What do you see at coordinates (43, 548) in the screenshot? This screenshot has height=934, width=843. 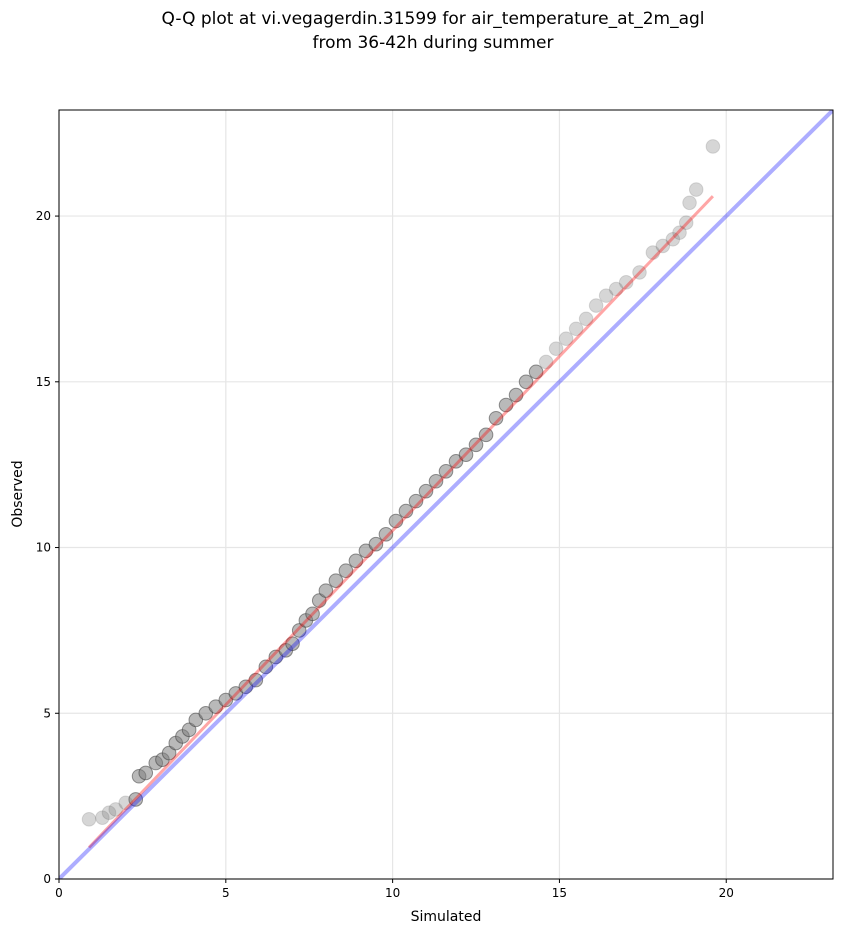 I see `y-tick-label: 10` at bounding box center [43, 548].